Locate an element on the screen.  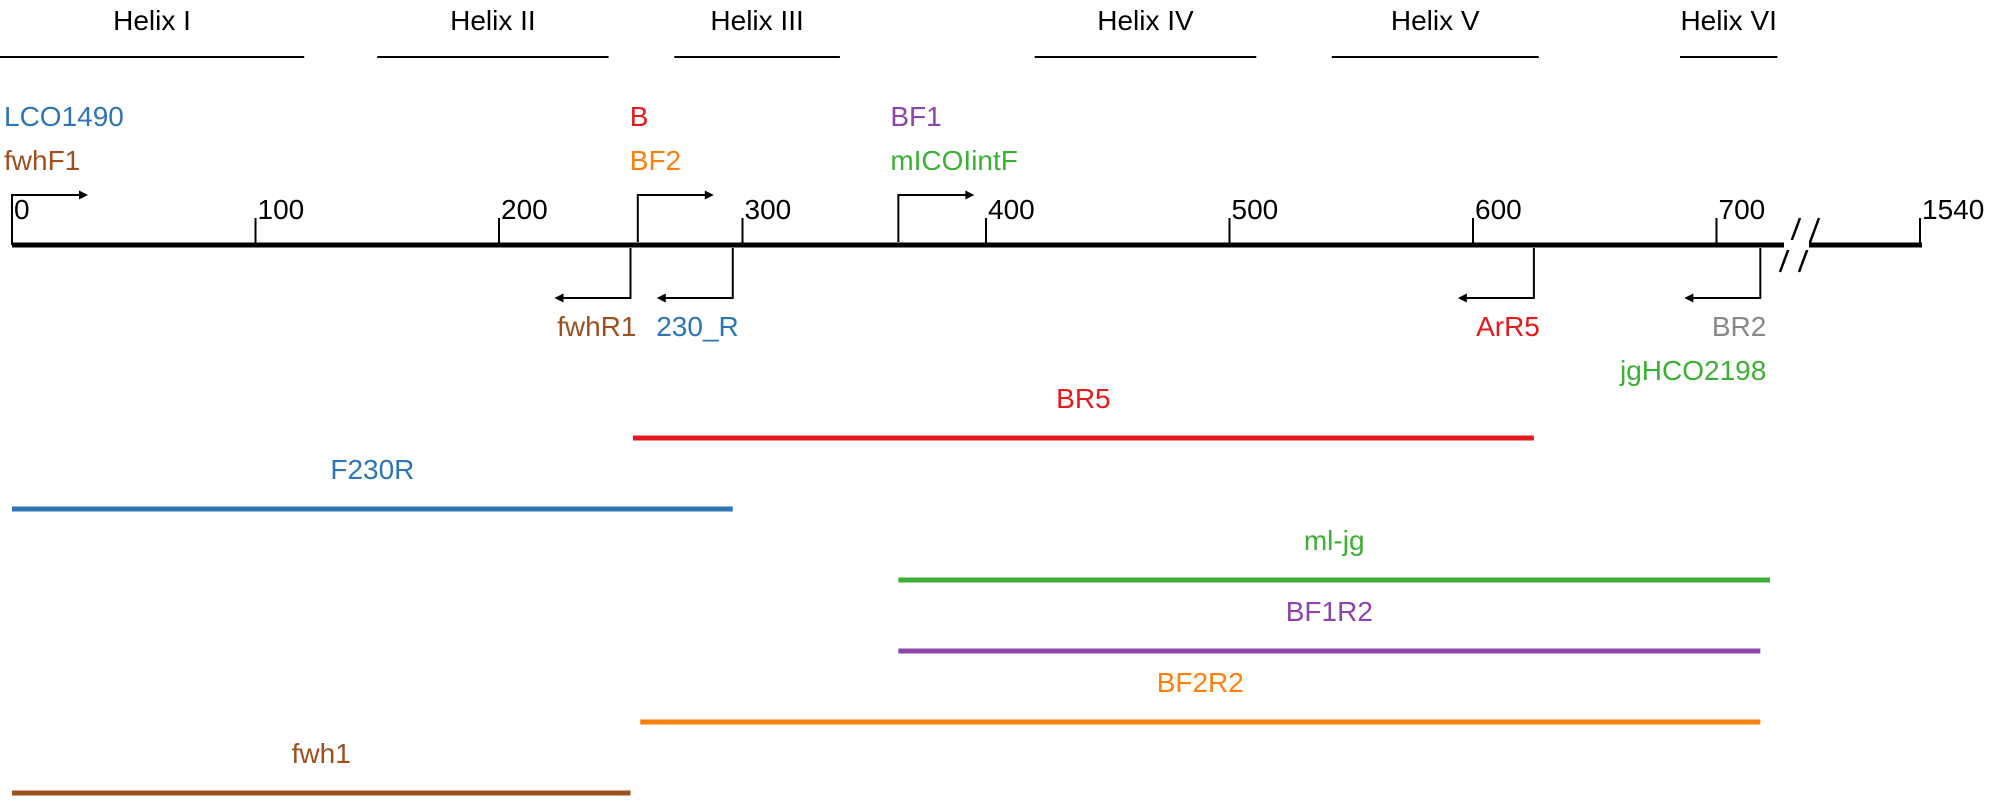
axis-tick-label: 100 is located at coordinates (281, 209).